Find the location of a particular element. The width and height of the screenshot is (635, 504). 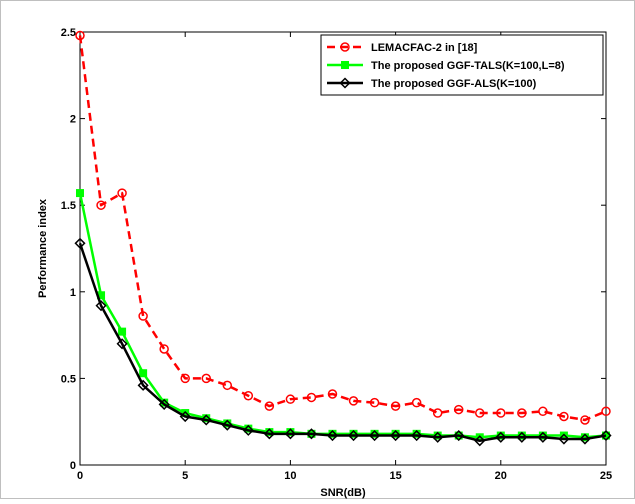

x-tick-label: 0 is located at coordinates (80, 476).